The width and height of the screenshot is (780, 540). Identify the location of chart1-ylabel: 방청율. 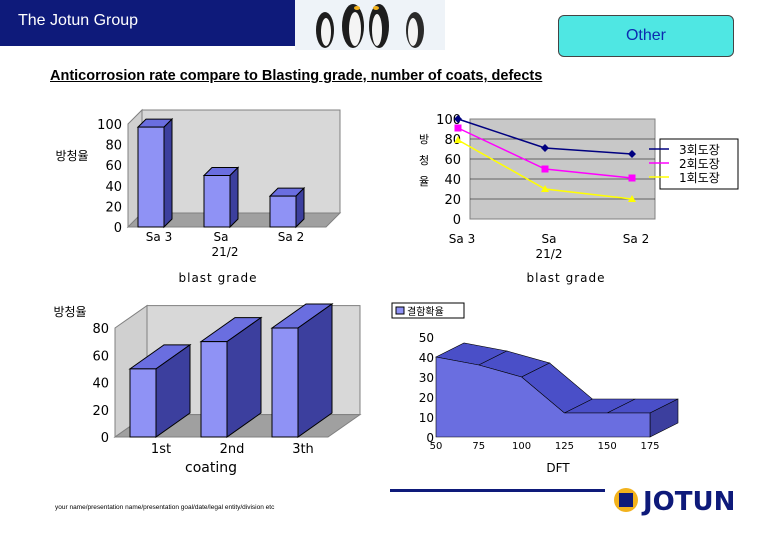
(71, 156).